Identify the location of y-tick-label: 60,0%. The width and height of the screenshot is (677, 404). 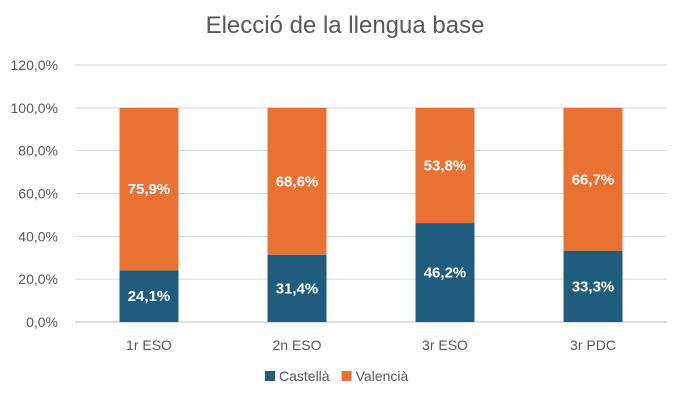
(38, 194).